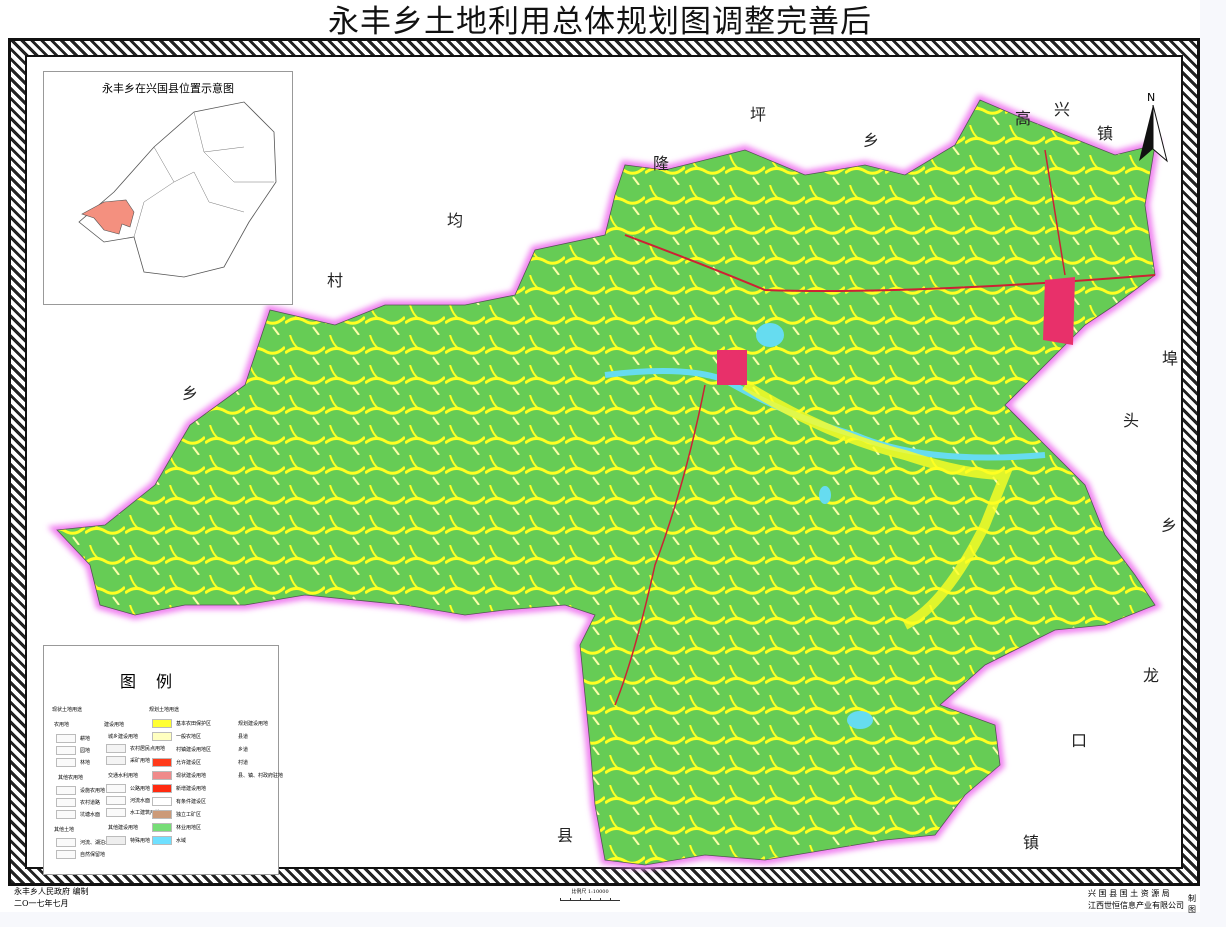 Image resolution: width=1226 pixels, height=927 pixels. What do you see at coordinates (179, 775) in the screenshot?
I see `legend-item: 现状建设用地` at bounding box center [179, 775].